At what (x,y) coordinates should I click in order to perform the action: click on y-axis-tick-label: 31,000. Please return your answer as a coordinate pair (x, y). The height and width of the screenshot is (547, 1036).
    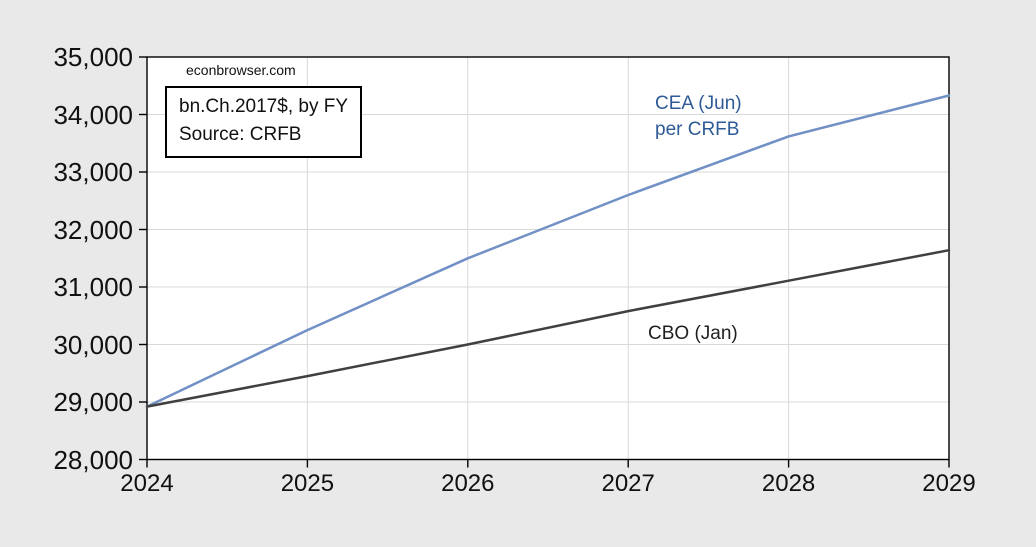
    Looking at the image, I should click on (93, 287).